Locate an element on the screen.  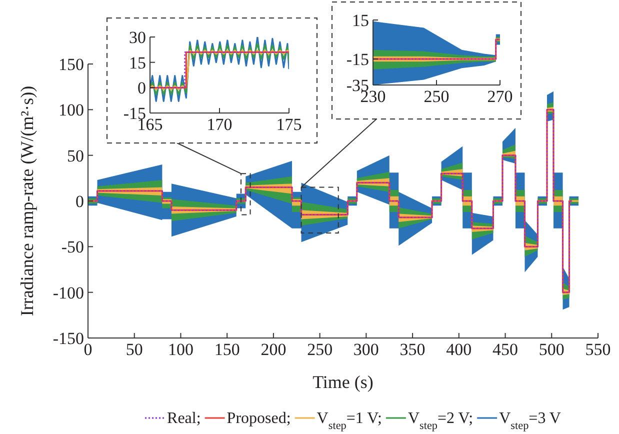
y-tick-label: -15 is located at coordinates (357, 59).